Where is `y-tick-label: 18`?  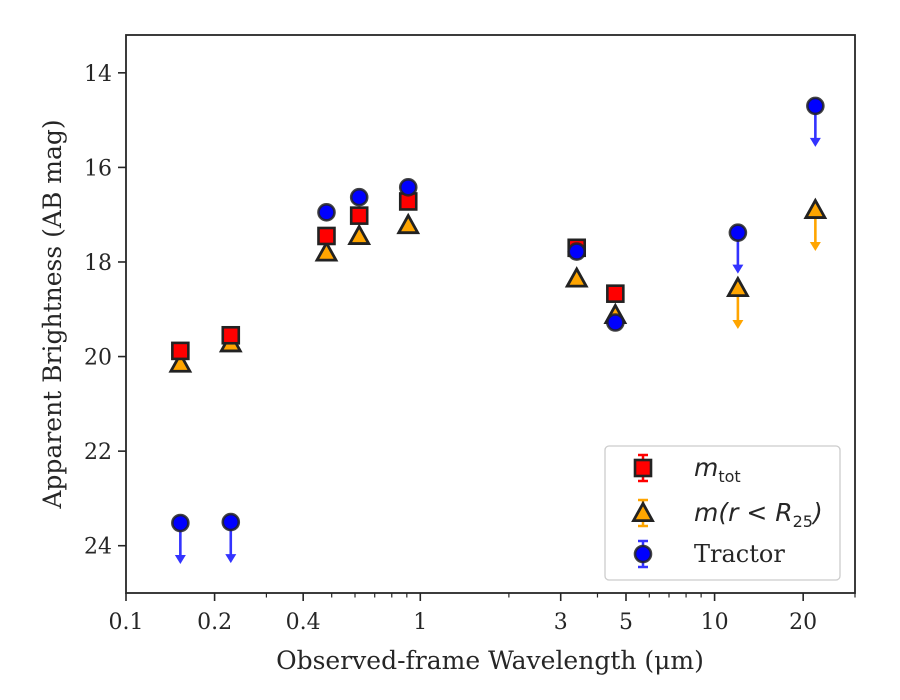 y-tick-label: 18 is located at coordinates (98, 263).